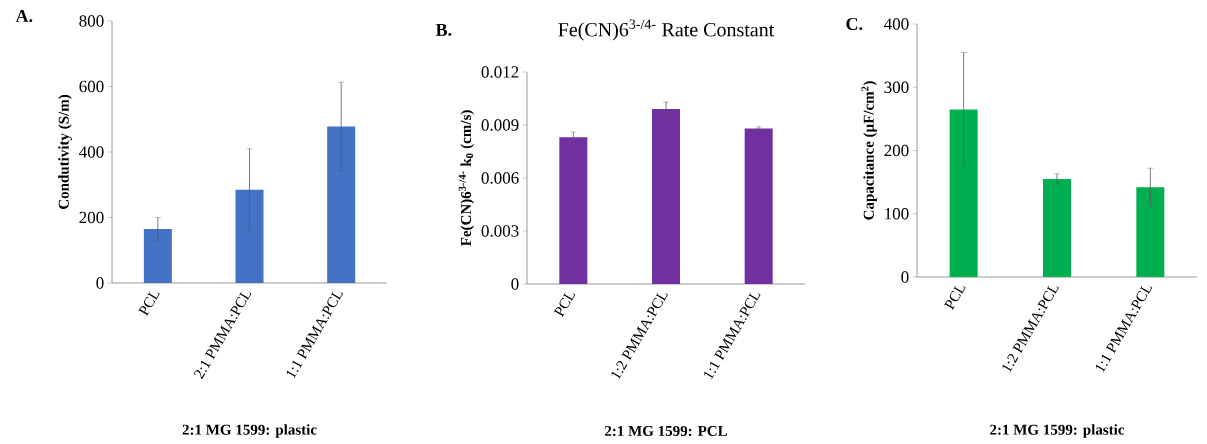 The width and height of the screenshot is (1207, 444). Describe the element at coordinates (443, 30) in the screenshot. I see `text: B.` at that location.